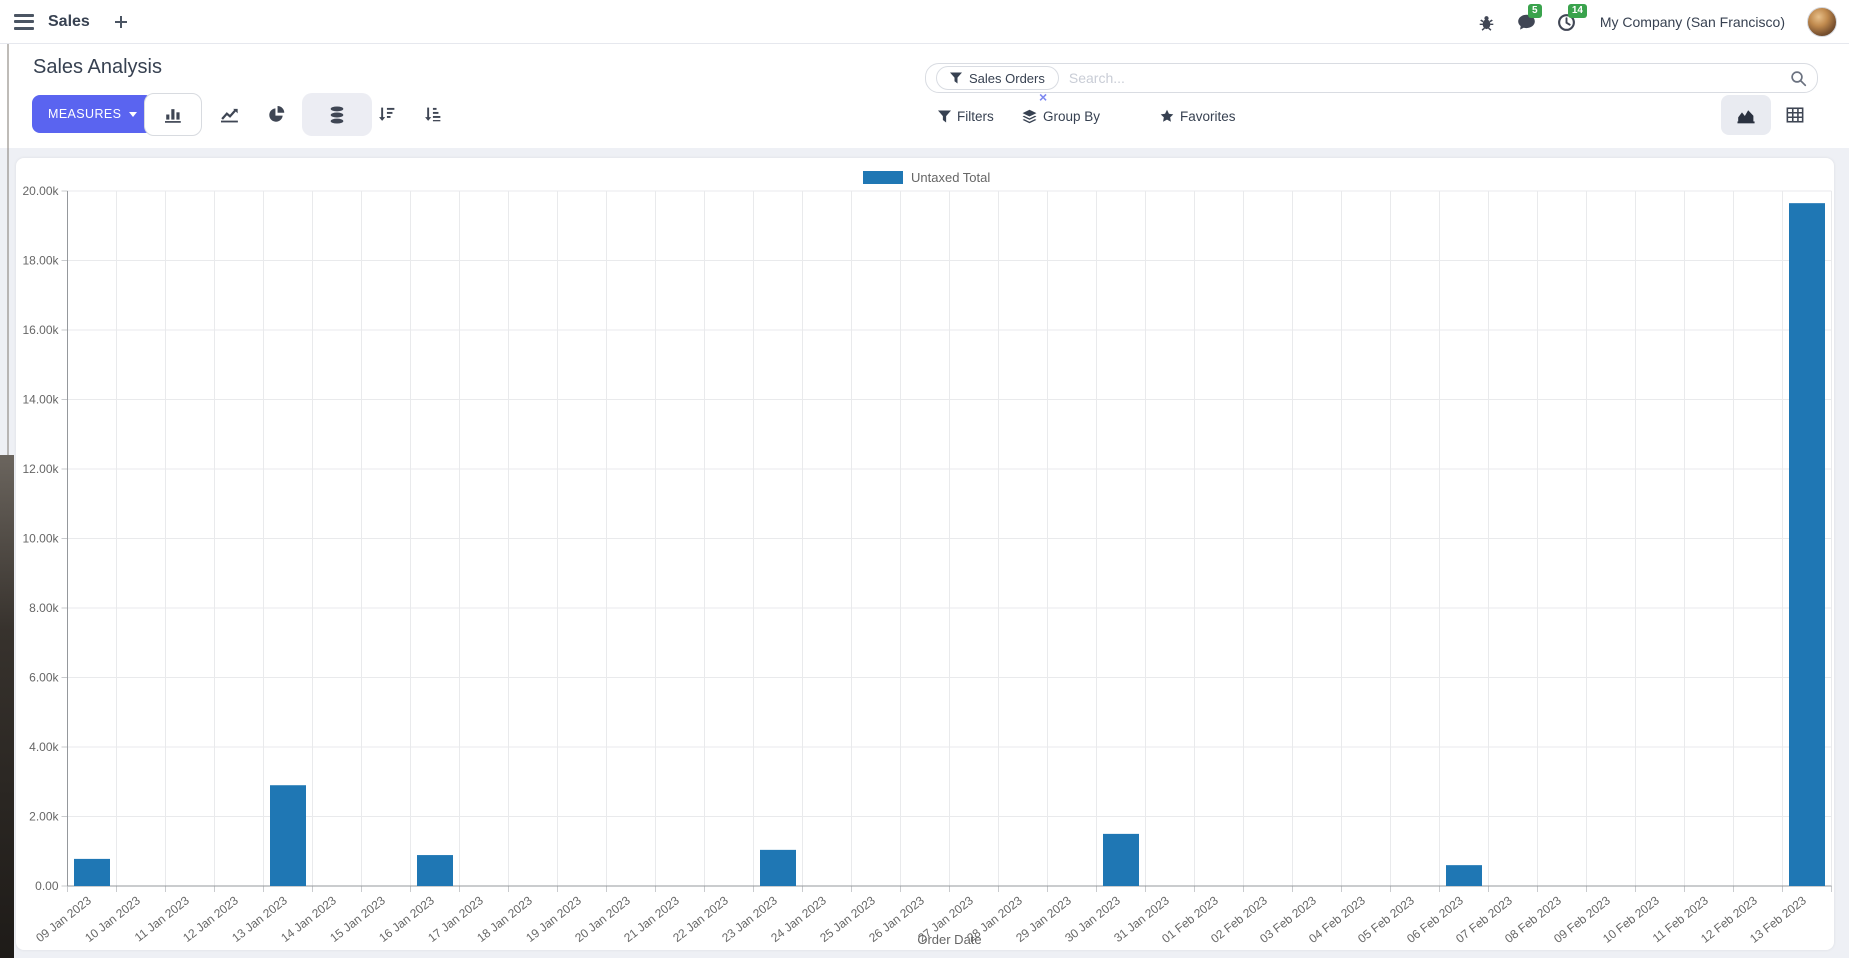 Image resolution: width=1849 pixels, height=958 pixels. I want to click on y-axis-label: 4.00k, so click(44, 747).